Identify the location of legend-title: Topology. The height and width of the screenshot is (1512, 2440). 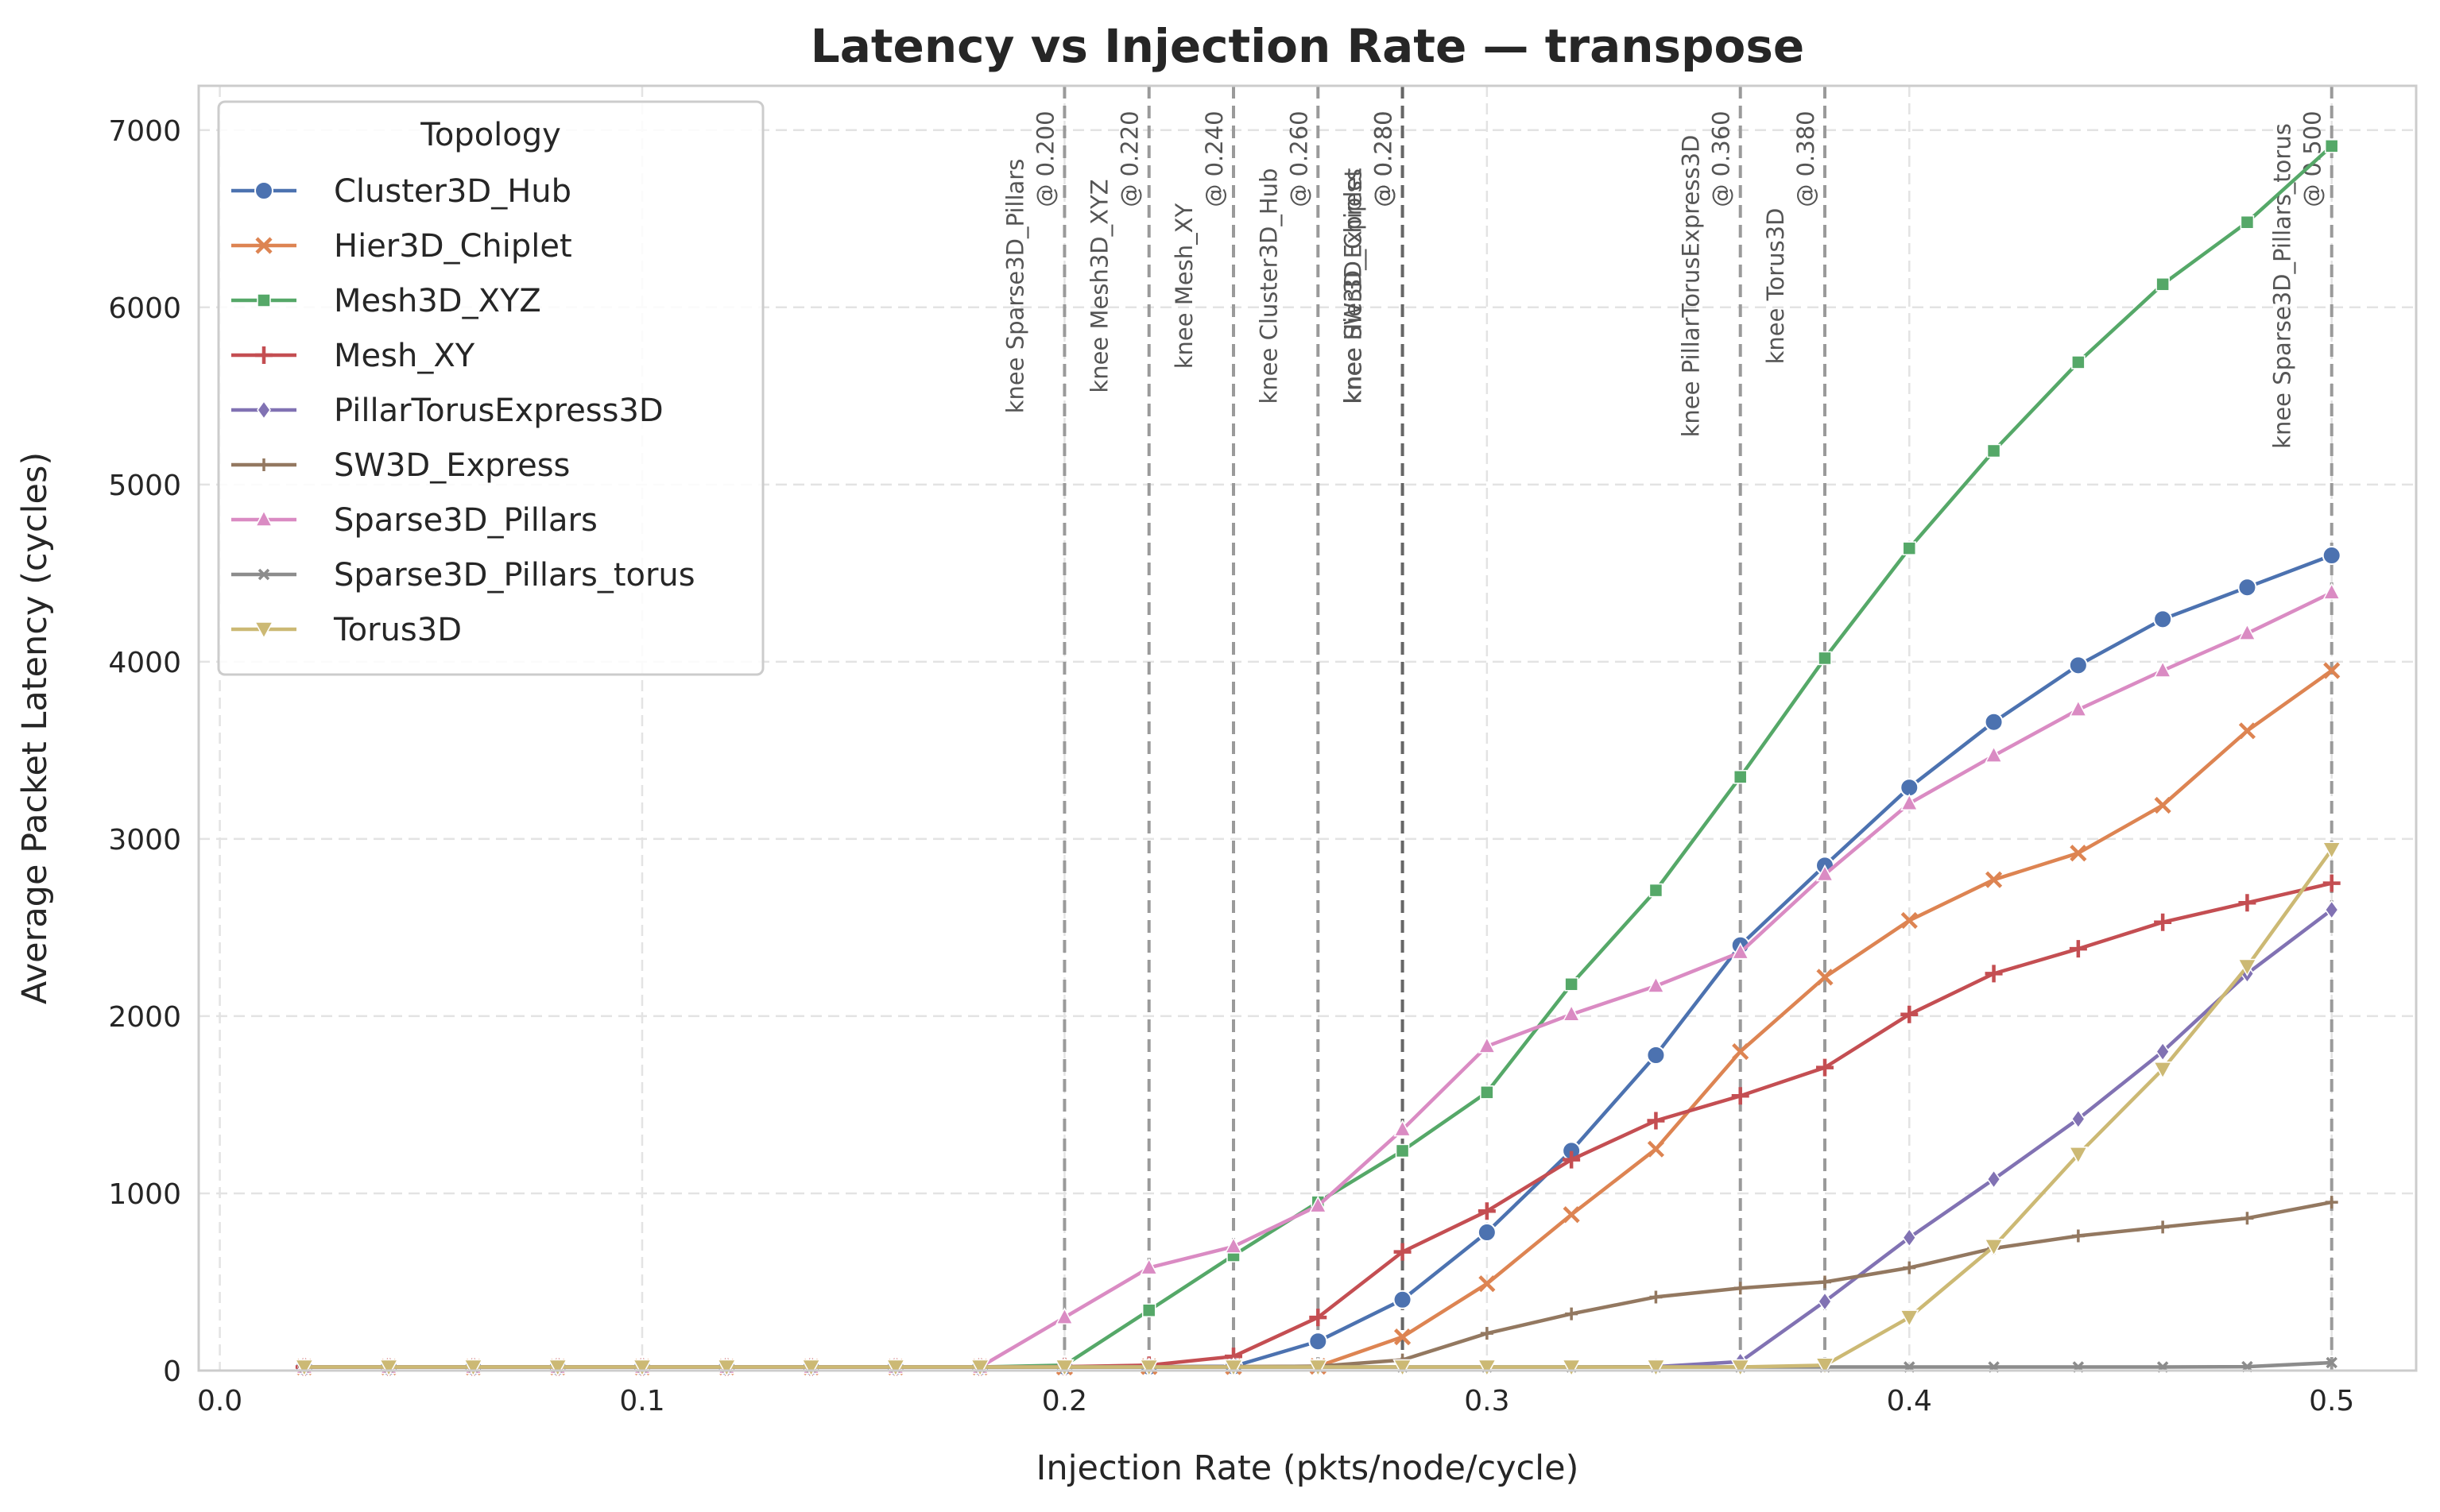
(490, 135).